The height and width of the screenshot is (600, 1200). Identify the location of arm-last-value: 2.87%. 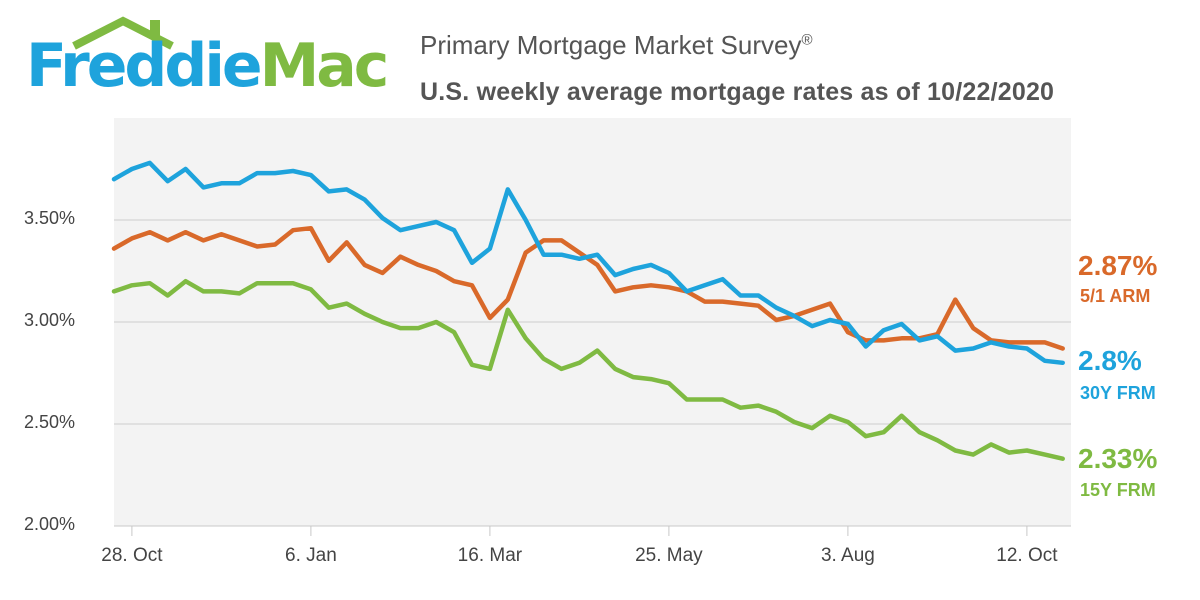
(1118, 265).